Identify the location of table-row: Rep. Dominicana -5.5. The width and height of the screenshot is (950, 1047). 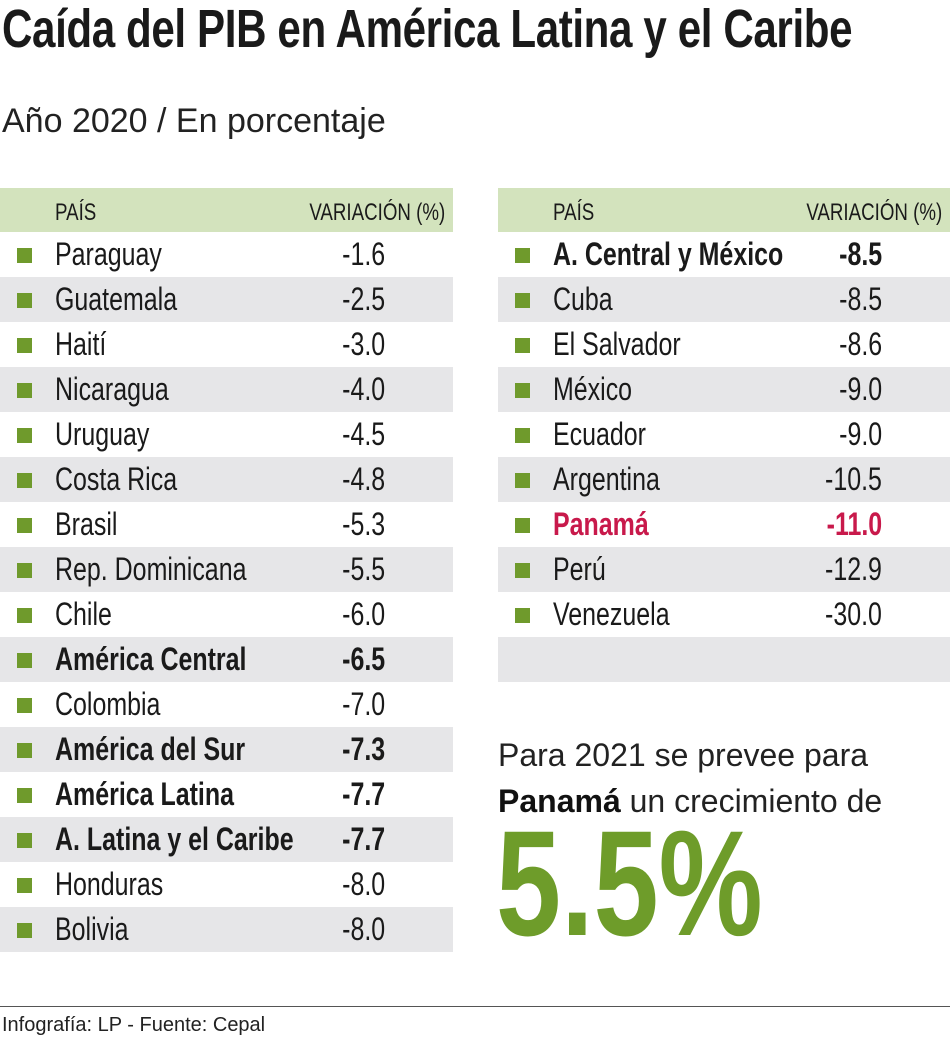
(226, 569).